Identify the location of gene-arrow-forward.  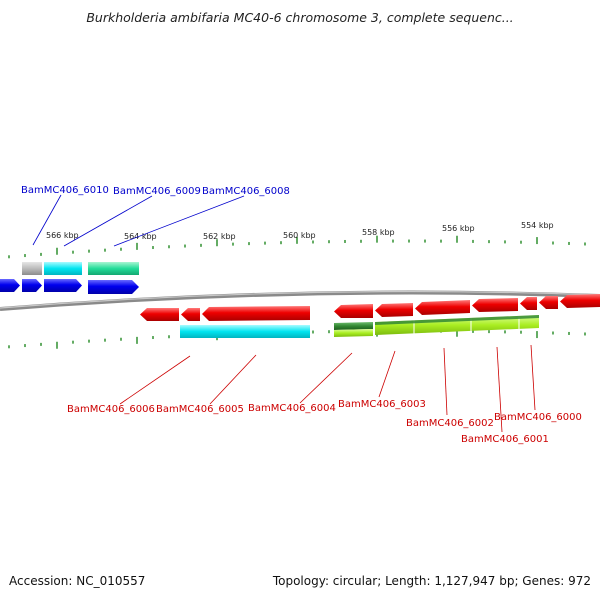
(10, 285).